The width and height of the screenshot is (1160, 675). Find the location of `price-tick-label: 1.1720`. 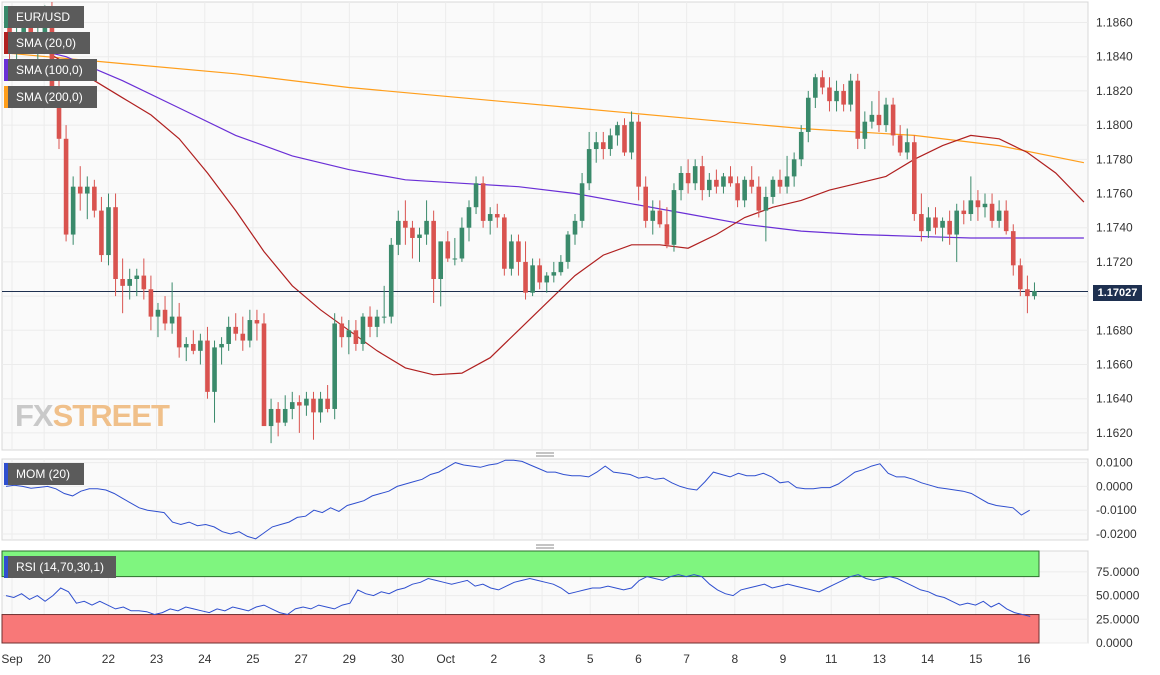

price-tick-label: 1.1720 is located at coordinates (1114, 262).